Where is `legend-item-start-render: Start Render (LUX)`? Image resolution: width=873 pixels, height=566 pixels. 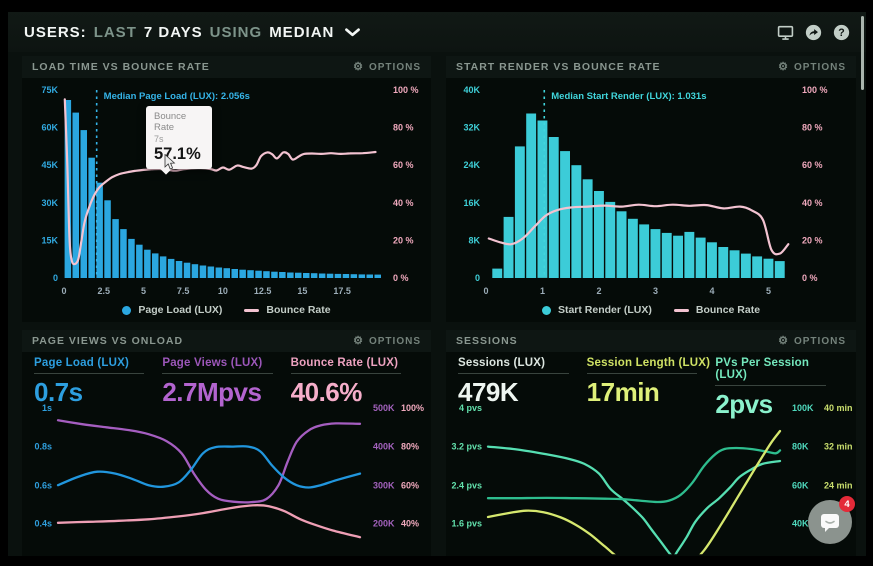 legend-item-start-render: Start Render (LUX) is located at coordinates (596, 310).